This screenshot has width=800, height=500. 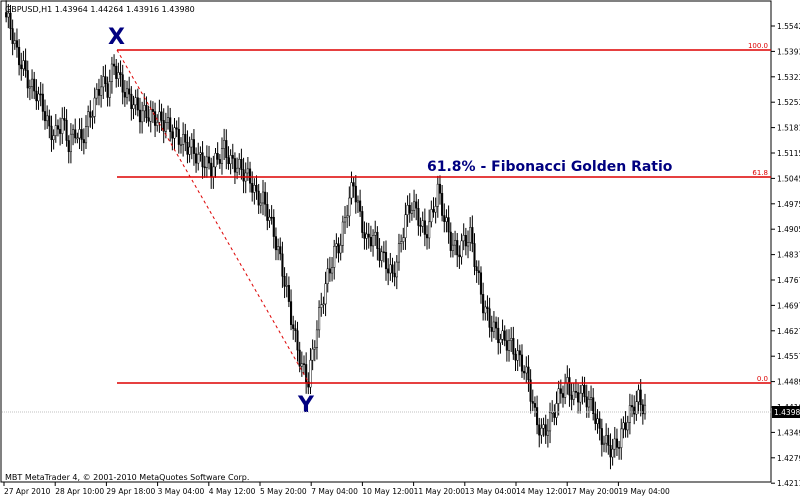 What do you see at coordinates (788, 51) in the screenshot?
I see `y-tick-label: 1.53930` at bounding box center [788, 51].